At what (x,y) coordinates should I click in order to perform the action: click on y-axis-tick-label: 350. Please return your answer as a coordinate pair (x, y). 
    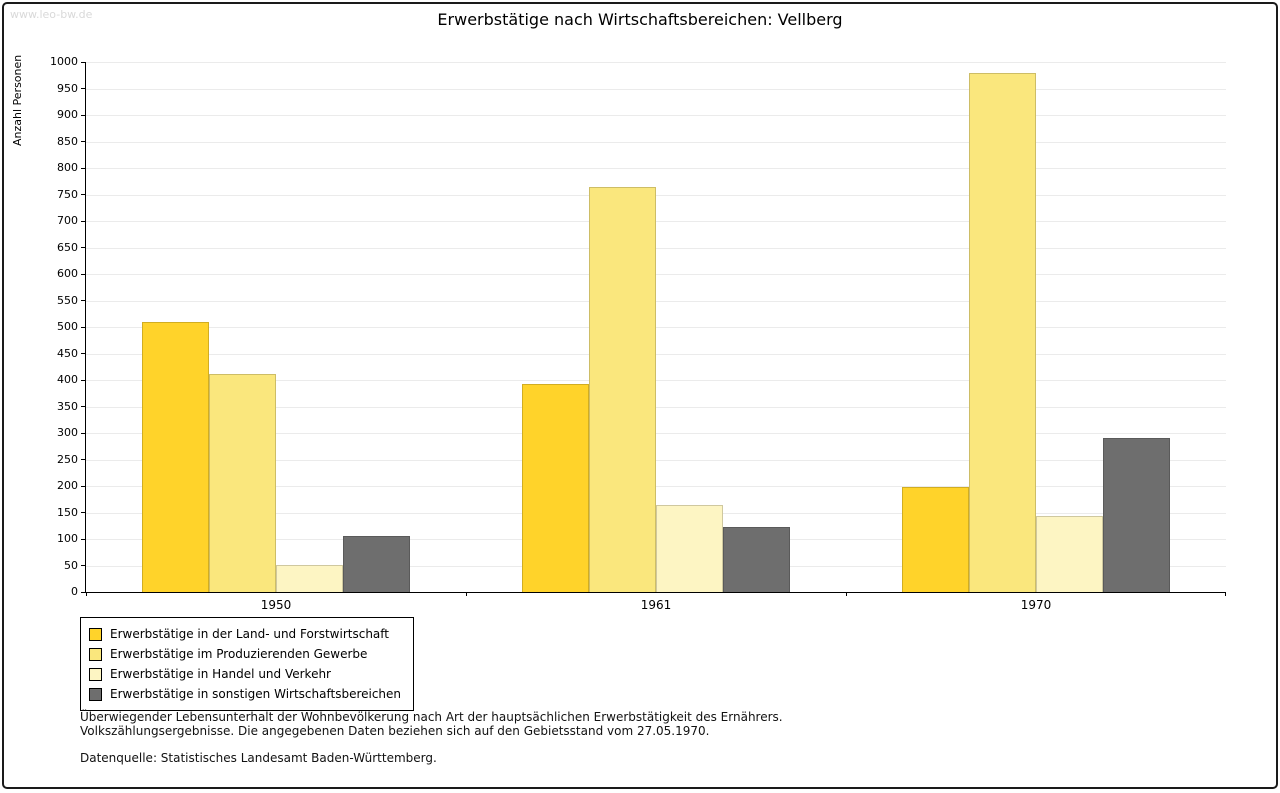
    Looking at the image, I should click on (67, 406).